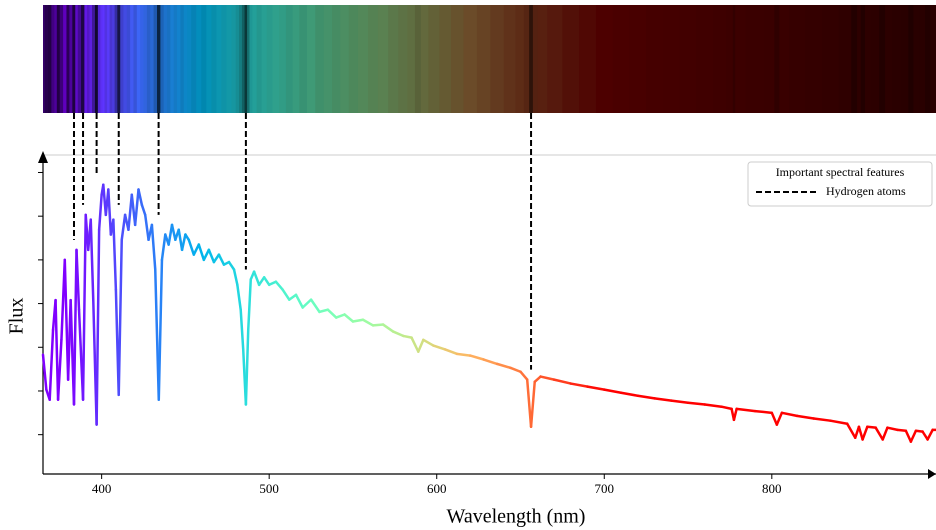 This screenshot has height=530, width=936. I want to click on x-tick-label: 700, so click(605, 488).